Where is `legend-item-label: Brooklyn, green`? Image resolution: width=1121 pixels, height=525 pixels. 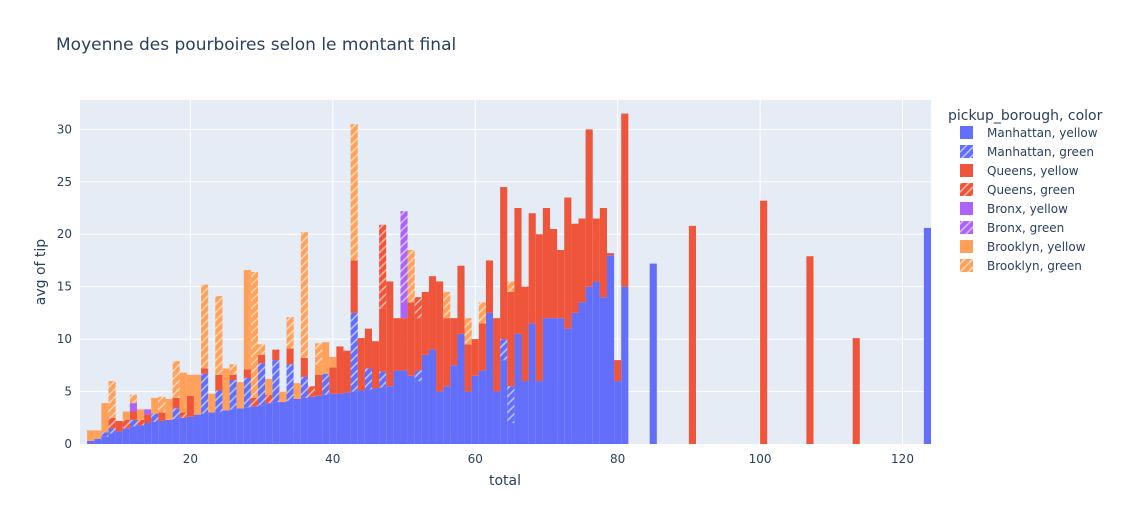
legend-item-label: Brooklyn, green is located at coordinates (1034, 266).